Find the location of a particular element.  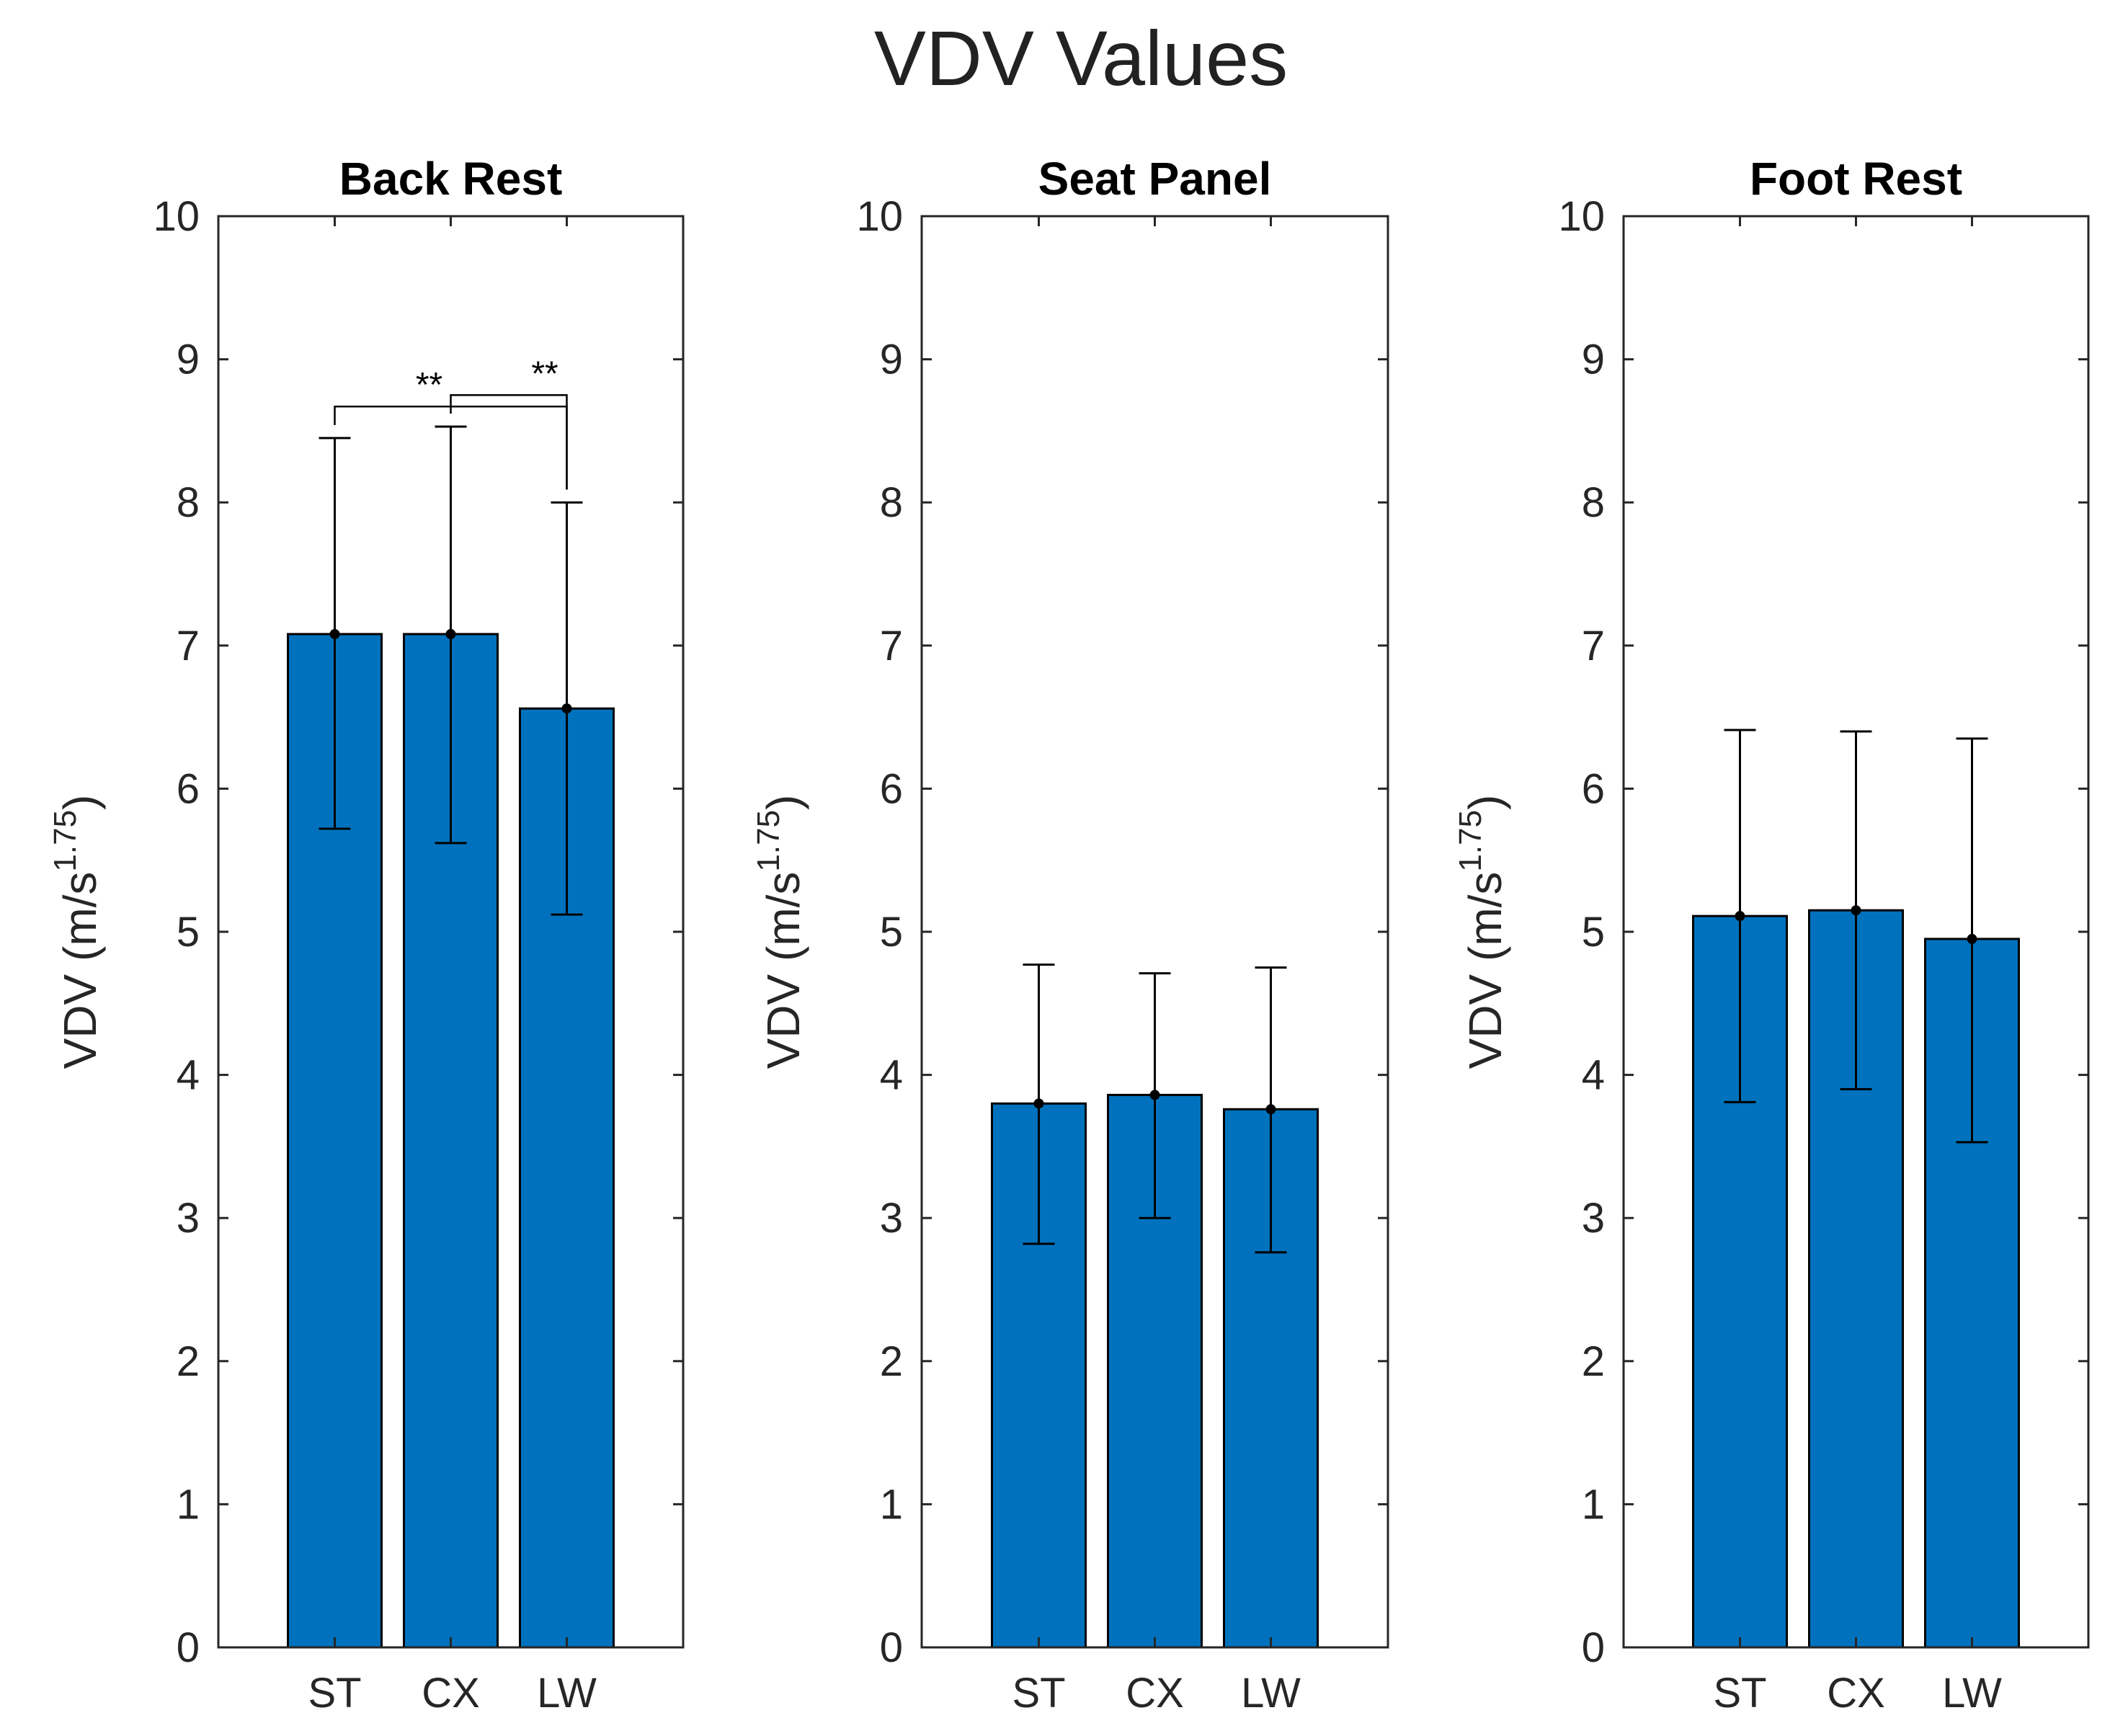

figure-title: VDV Values is located at coordinates (1081, 58).